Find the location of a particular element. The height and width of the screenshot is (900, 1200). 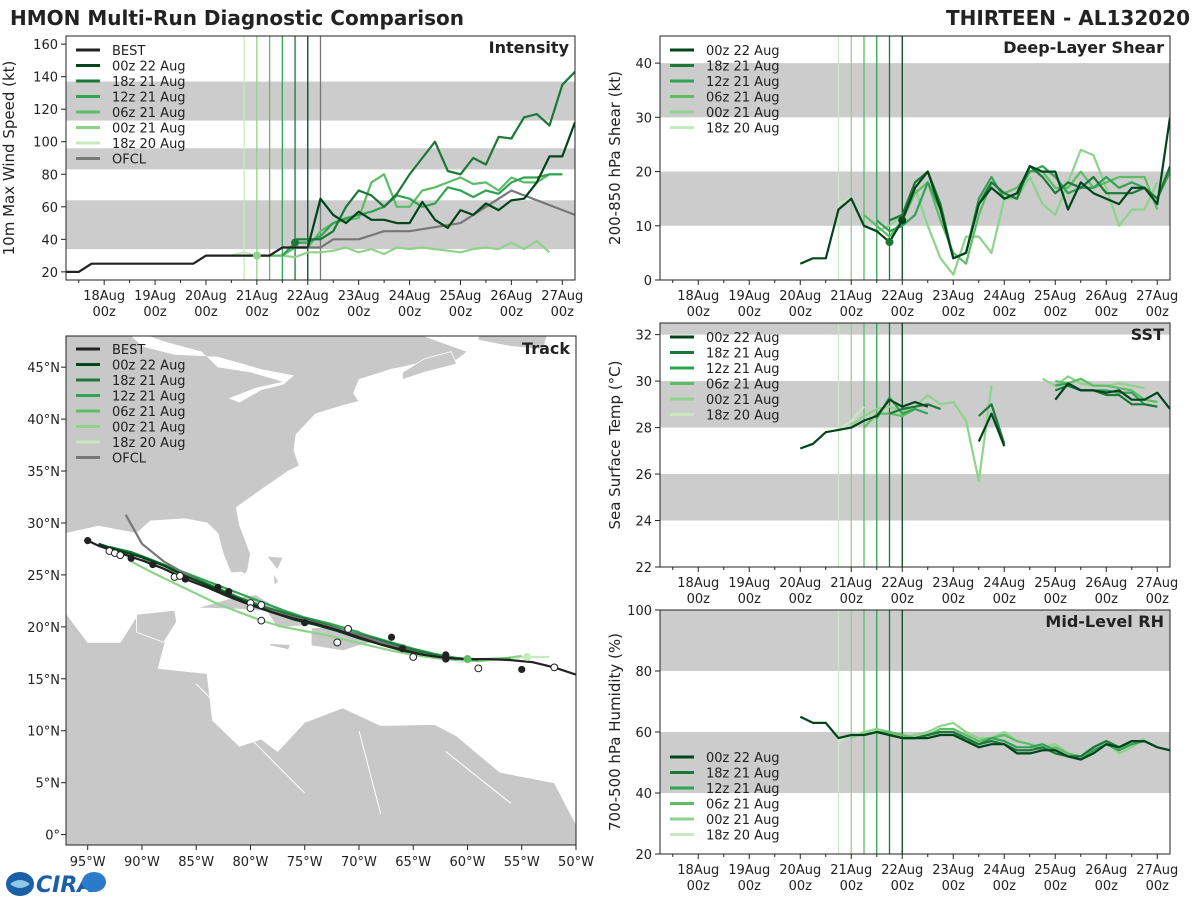

sst-xtick-hour-23aug: 00z is located at coordinates (954, 599).